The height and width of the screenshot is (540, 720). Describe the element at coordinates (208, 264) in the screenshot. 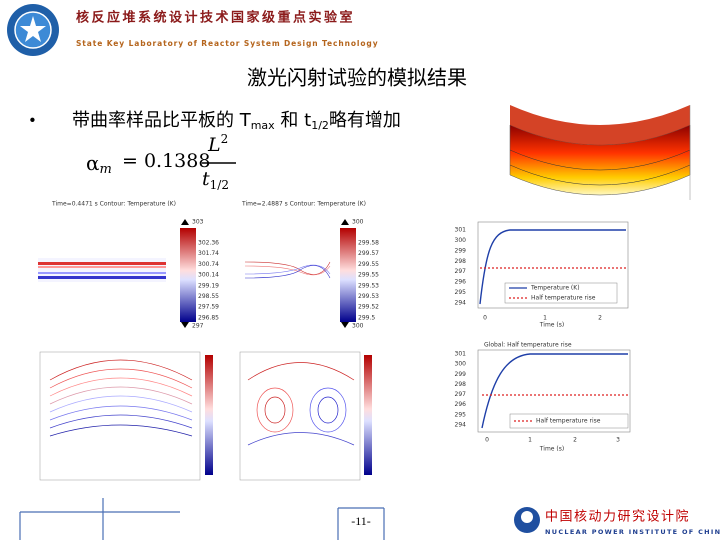

I see `colorbar-label: 300.74` at that location.